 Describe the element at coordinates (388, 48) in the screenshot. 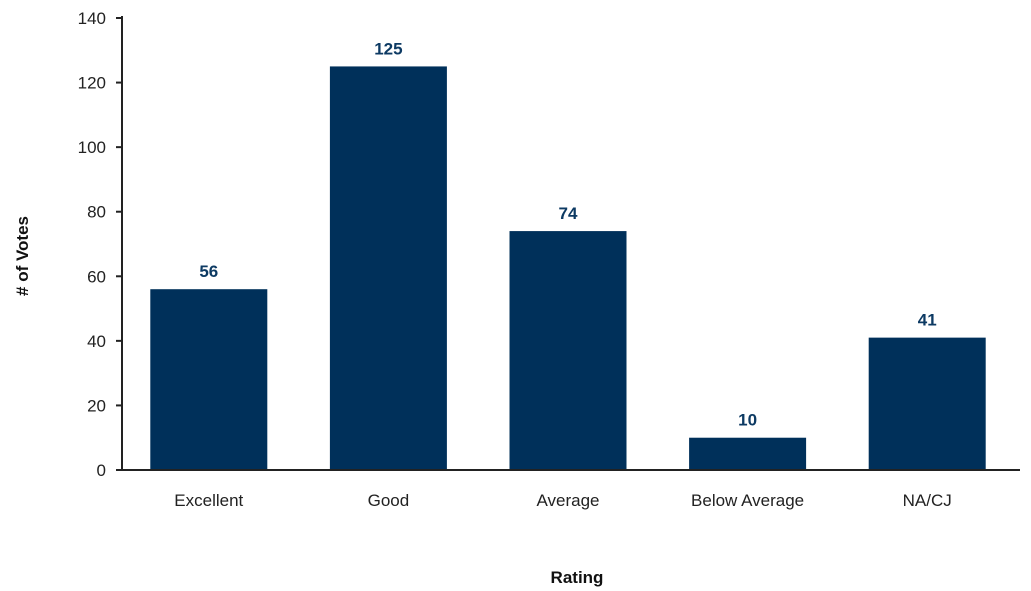

I see `bar-value-label: 125` at that location.